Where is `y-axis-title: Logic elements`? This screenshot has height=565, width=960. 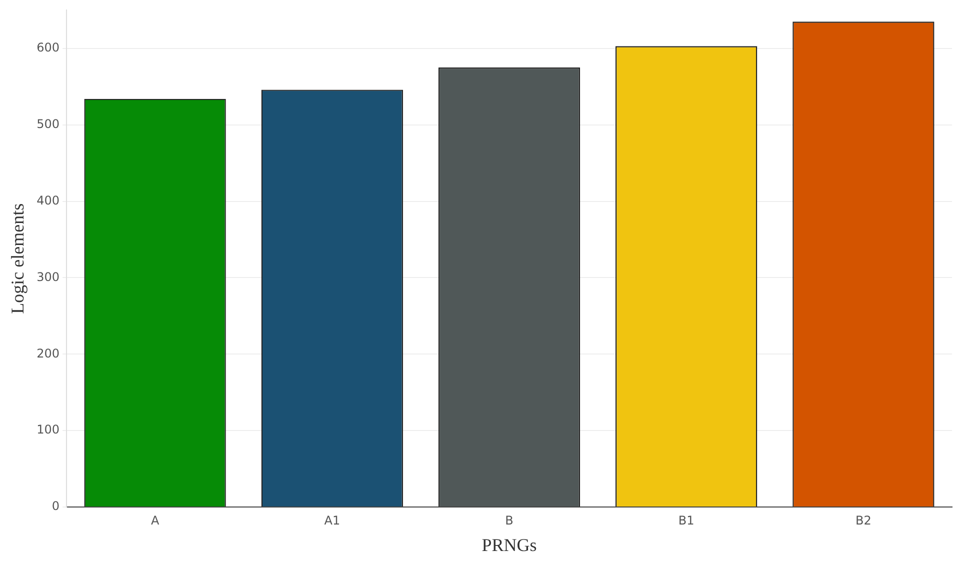 y-axis-title: Logic elements is located at coordinates (18, 258).